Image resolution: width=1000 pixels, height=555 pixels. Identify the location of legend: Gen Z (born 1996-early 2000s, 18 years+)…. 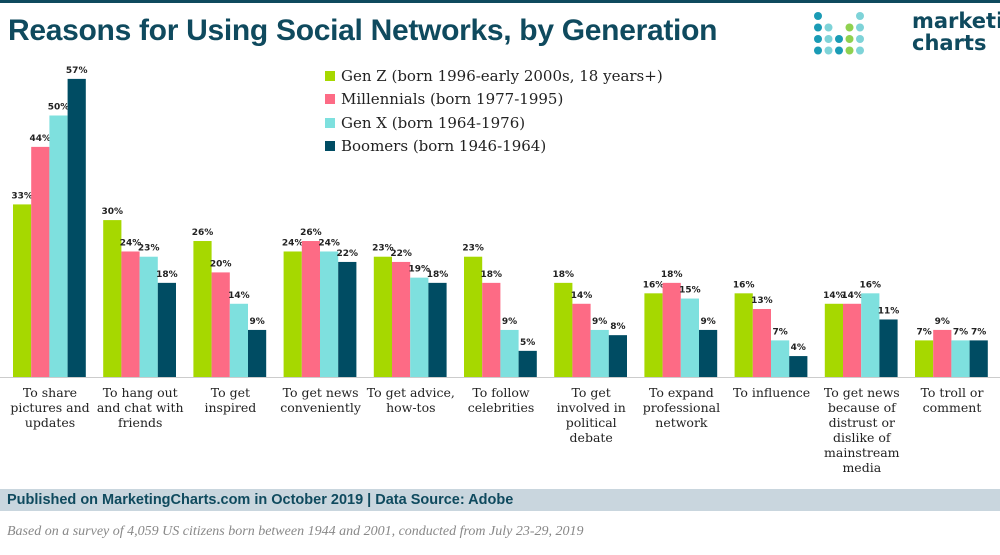
(494, 111).